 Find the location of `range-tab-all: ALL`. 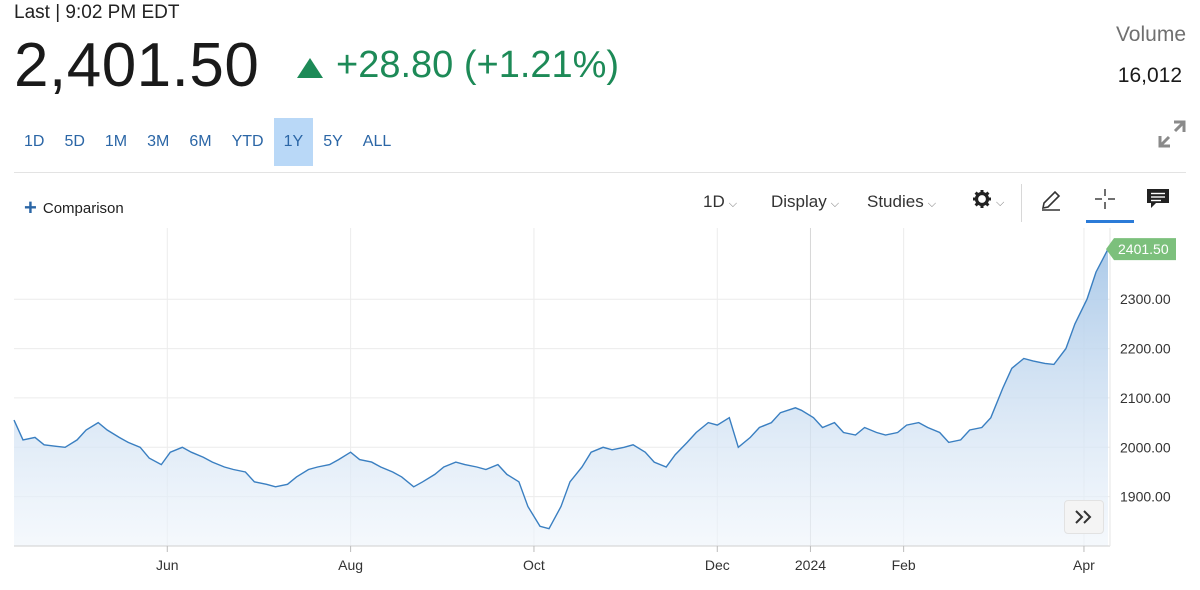

range-tab-all: ALL is located at coordinates (377, 141).